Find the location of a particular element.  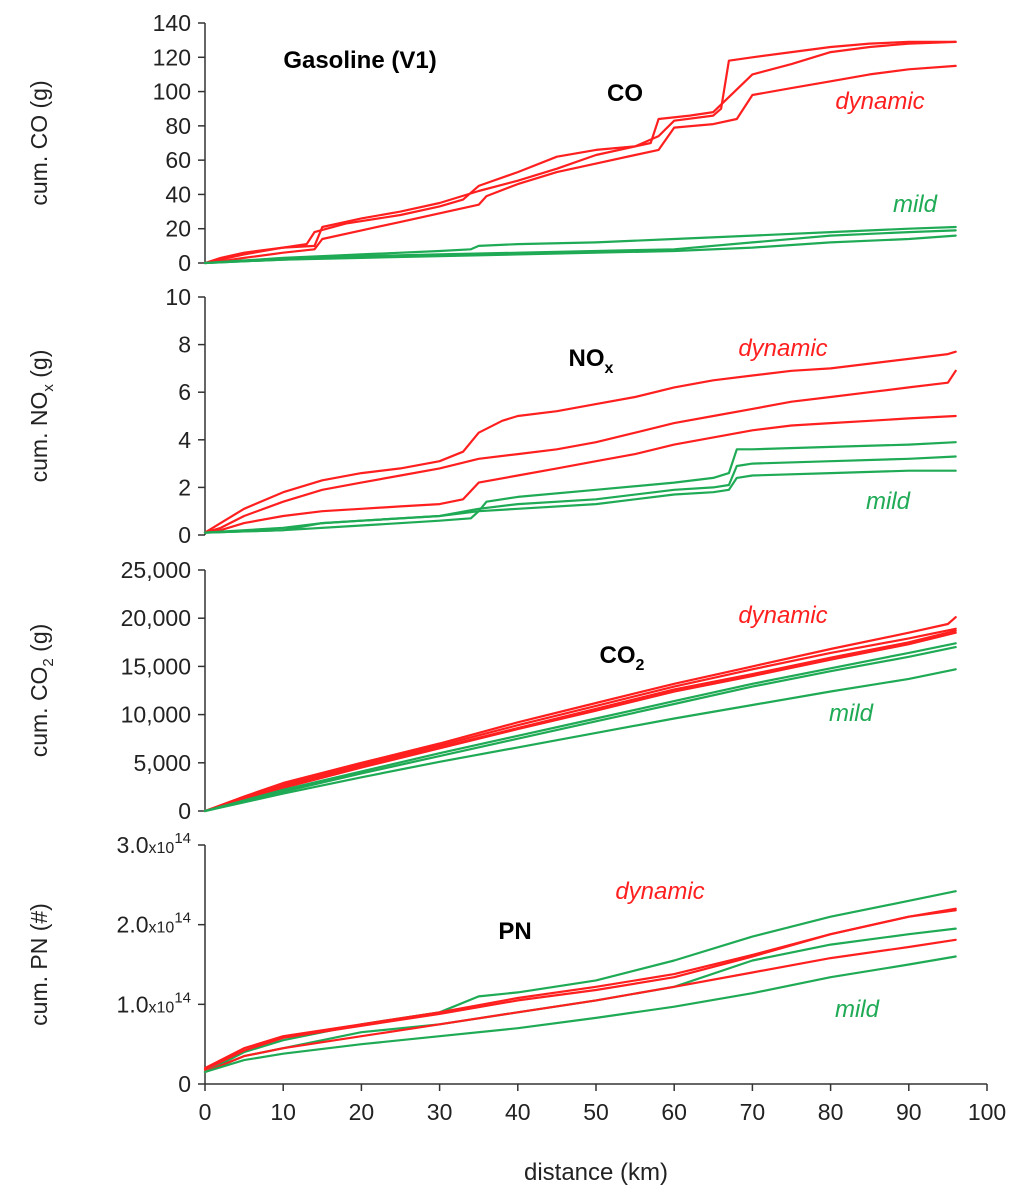

y-tick-label: 15,000 is located at coordinates (156, 666).